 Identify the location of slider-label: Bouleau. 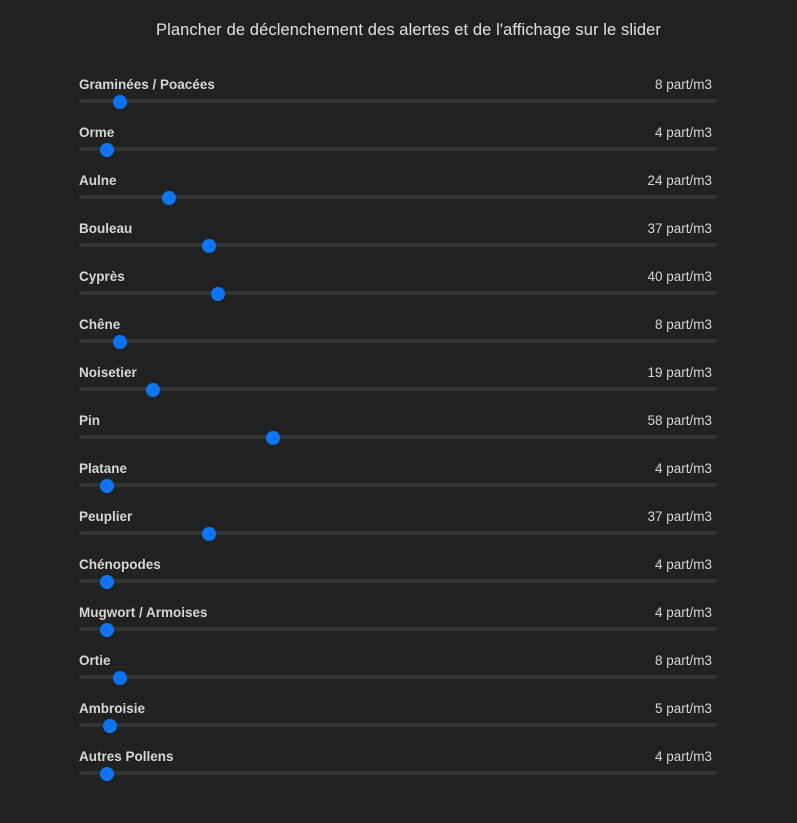
(106, 228).